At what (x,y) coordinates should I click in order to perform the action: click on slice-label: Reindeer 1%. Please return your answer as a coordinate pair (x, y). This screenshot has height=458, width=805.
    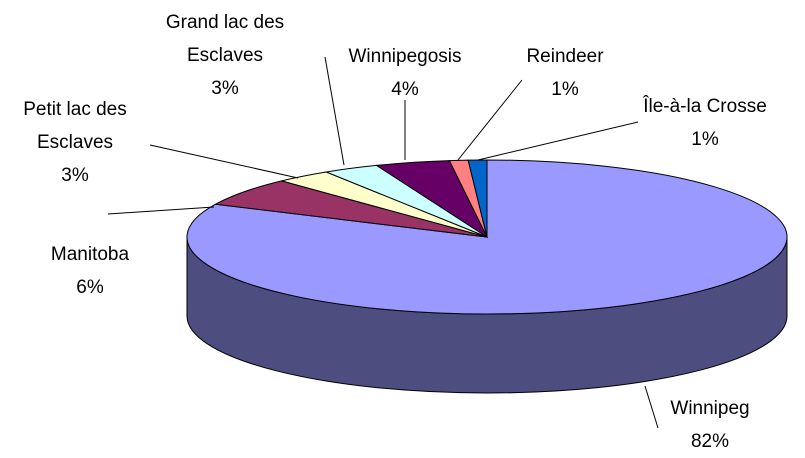
    Looking at the image, I should click on (565, 73).